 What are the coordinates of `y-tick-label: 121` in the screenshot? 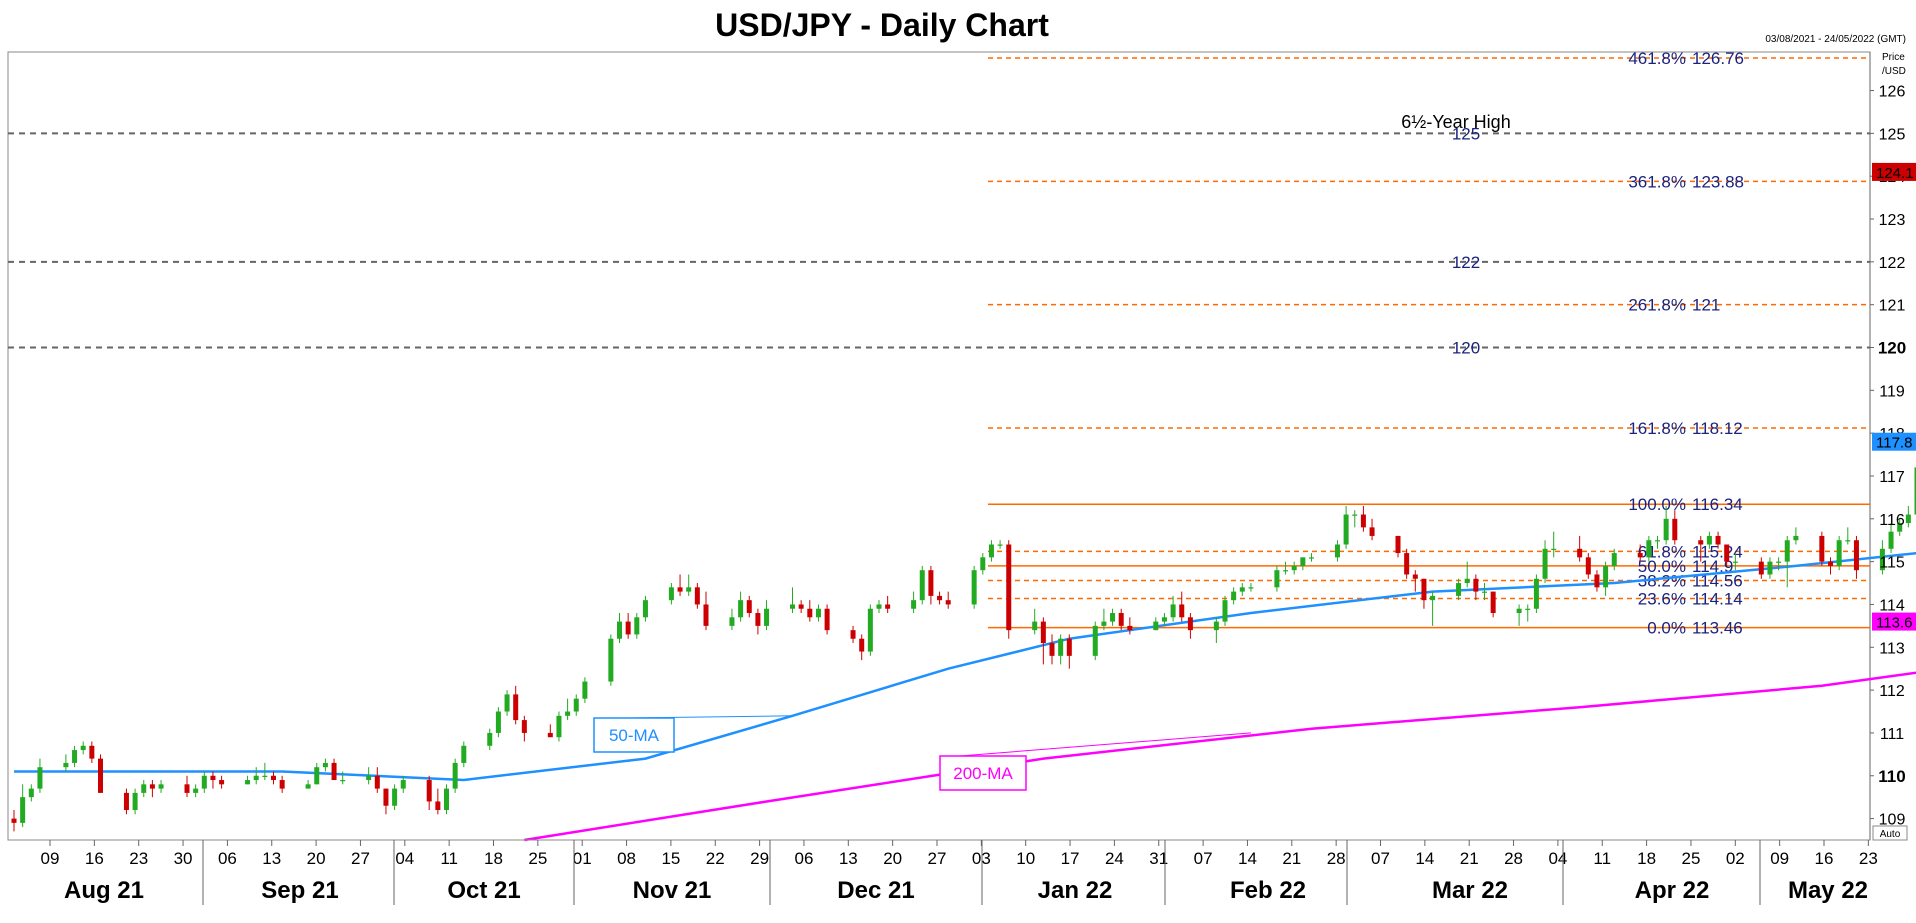 It's located at (1892, 306).